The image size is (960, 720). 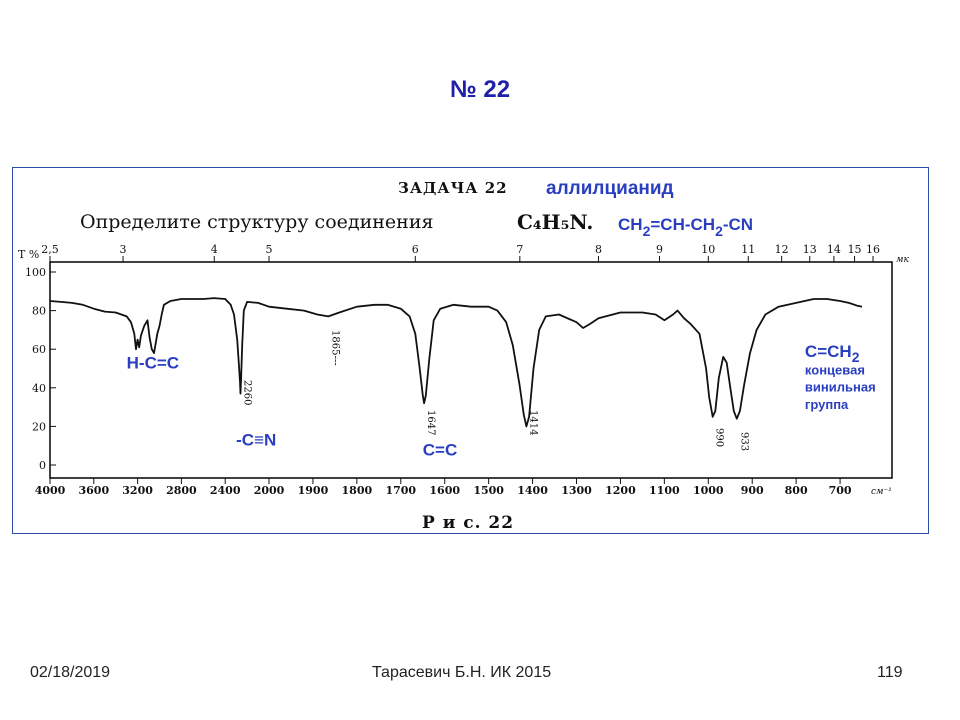 What do you see at coordinates (42, 465) in the screenshot?
I see `y-tick-label: 0` at bounding box center [42, 465].